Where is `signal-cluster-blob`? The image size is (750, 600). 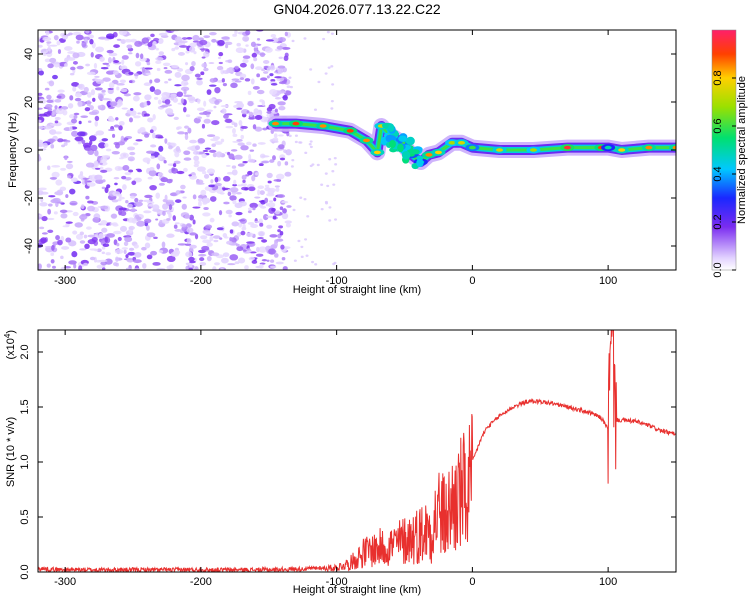
signal-cluster-blob is located at coordinates (402, 138).